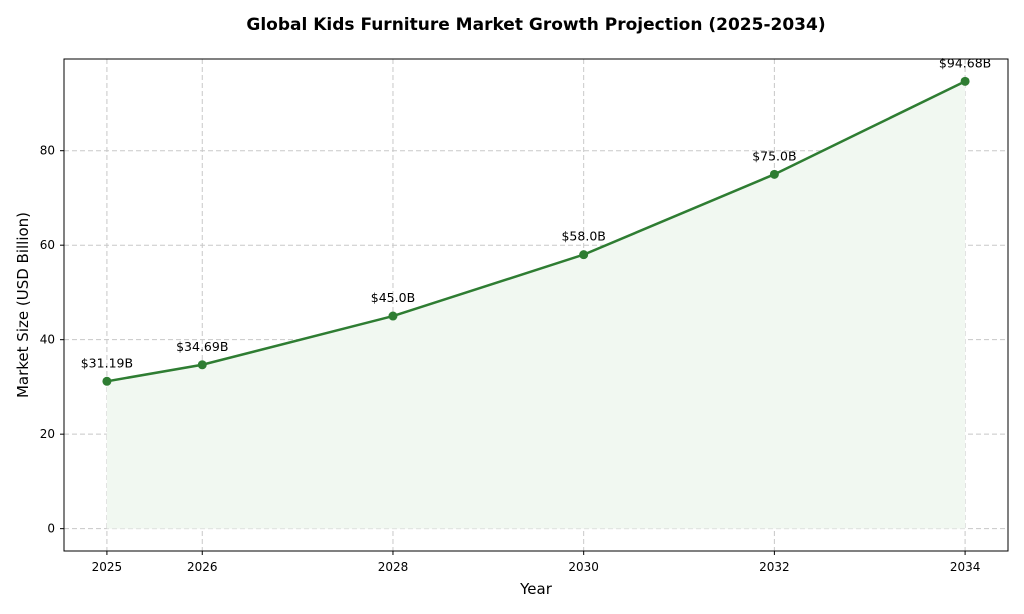 The height and width of the screenshot is (614, 1024). I want to click on y-tick-label: 40, so click(47, 340).